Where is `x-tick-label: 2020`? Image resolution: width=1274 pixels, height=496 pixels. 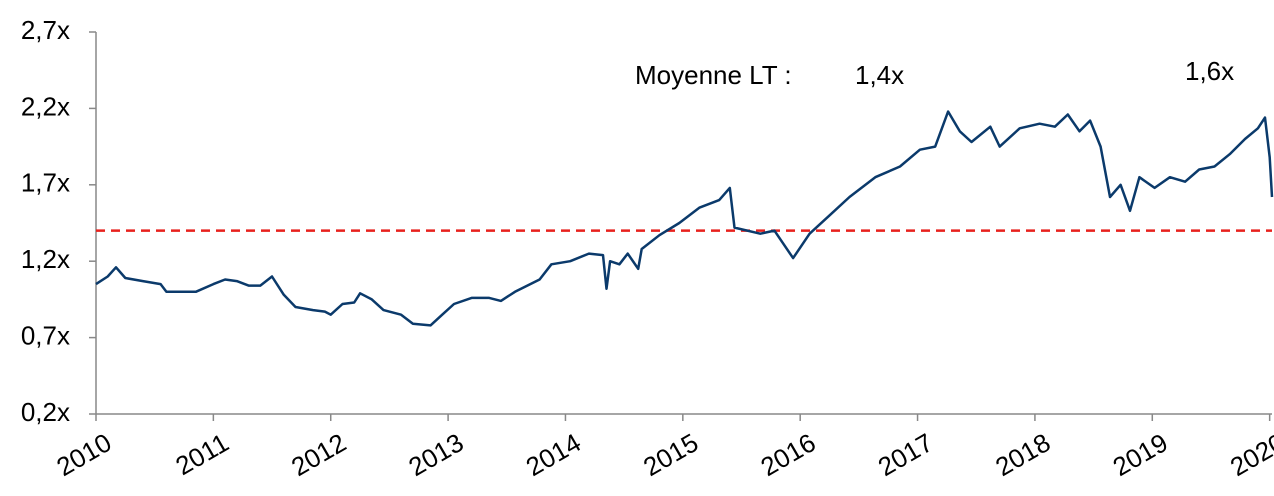 x-tick-label: 2020 is located at coordinates (1249, 454).